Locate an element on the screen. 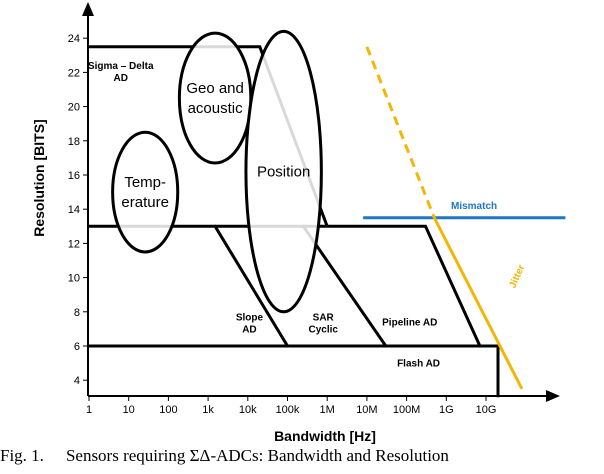  y-ticks: 4 6 8 10 12 14 16 18 20 22 24 is located at coordinates (78, 210).